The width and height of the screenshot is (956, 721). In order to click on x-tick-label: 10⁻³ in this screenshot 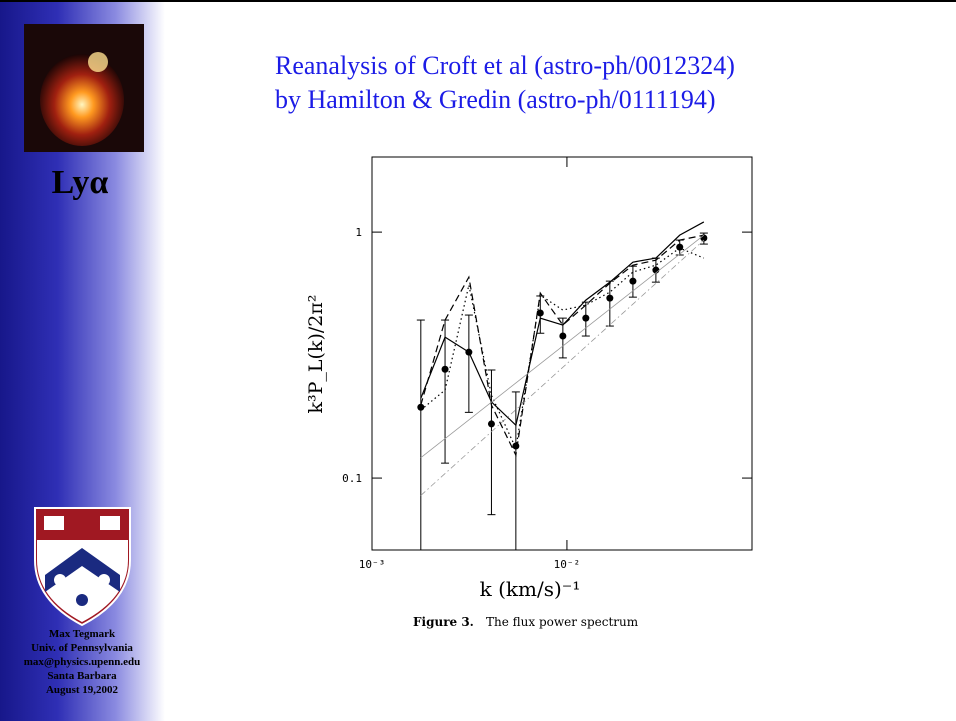, I will do `click(372, 564)`.